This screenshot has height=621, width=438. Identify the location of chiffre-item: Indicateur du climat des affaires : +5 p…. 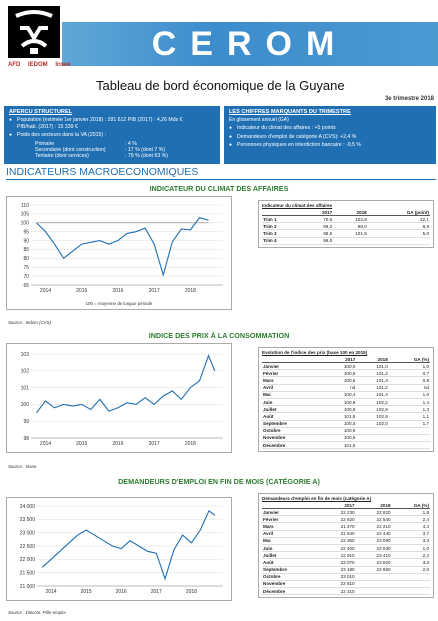
(330, 128).